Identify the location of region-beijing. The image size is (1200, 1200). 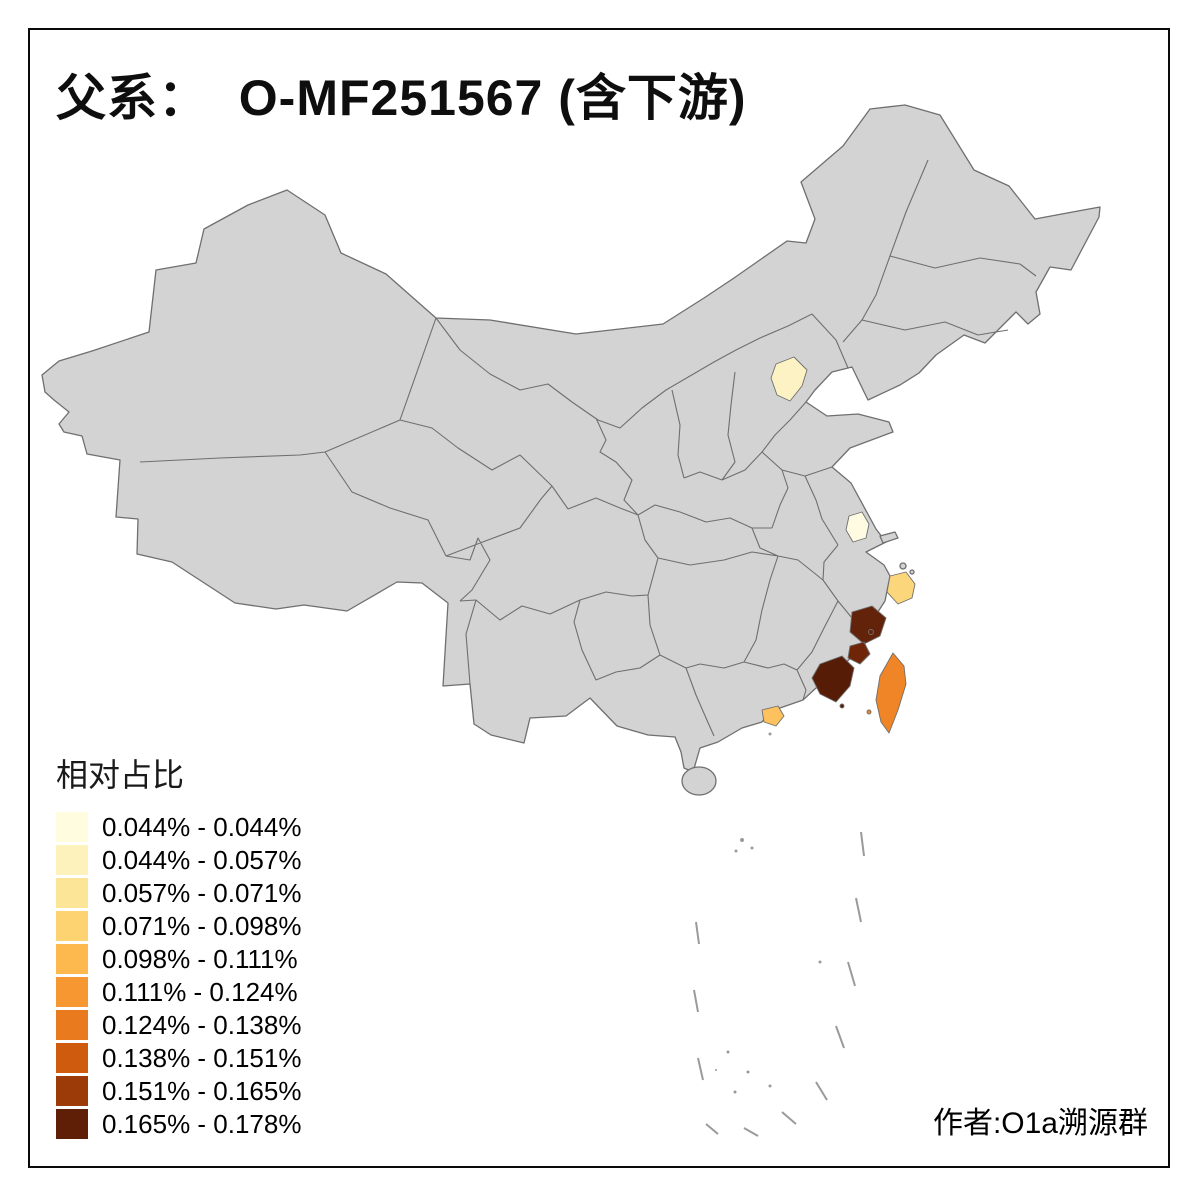
(789, 379).